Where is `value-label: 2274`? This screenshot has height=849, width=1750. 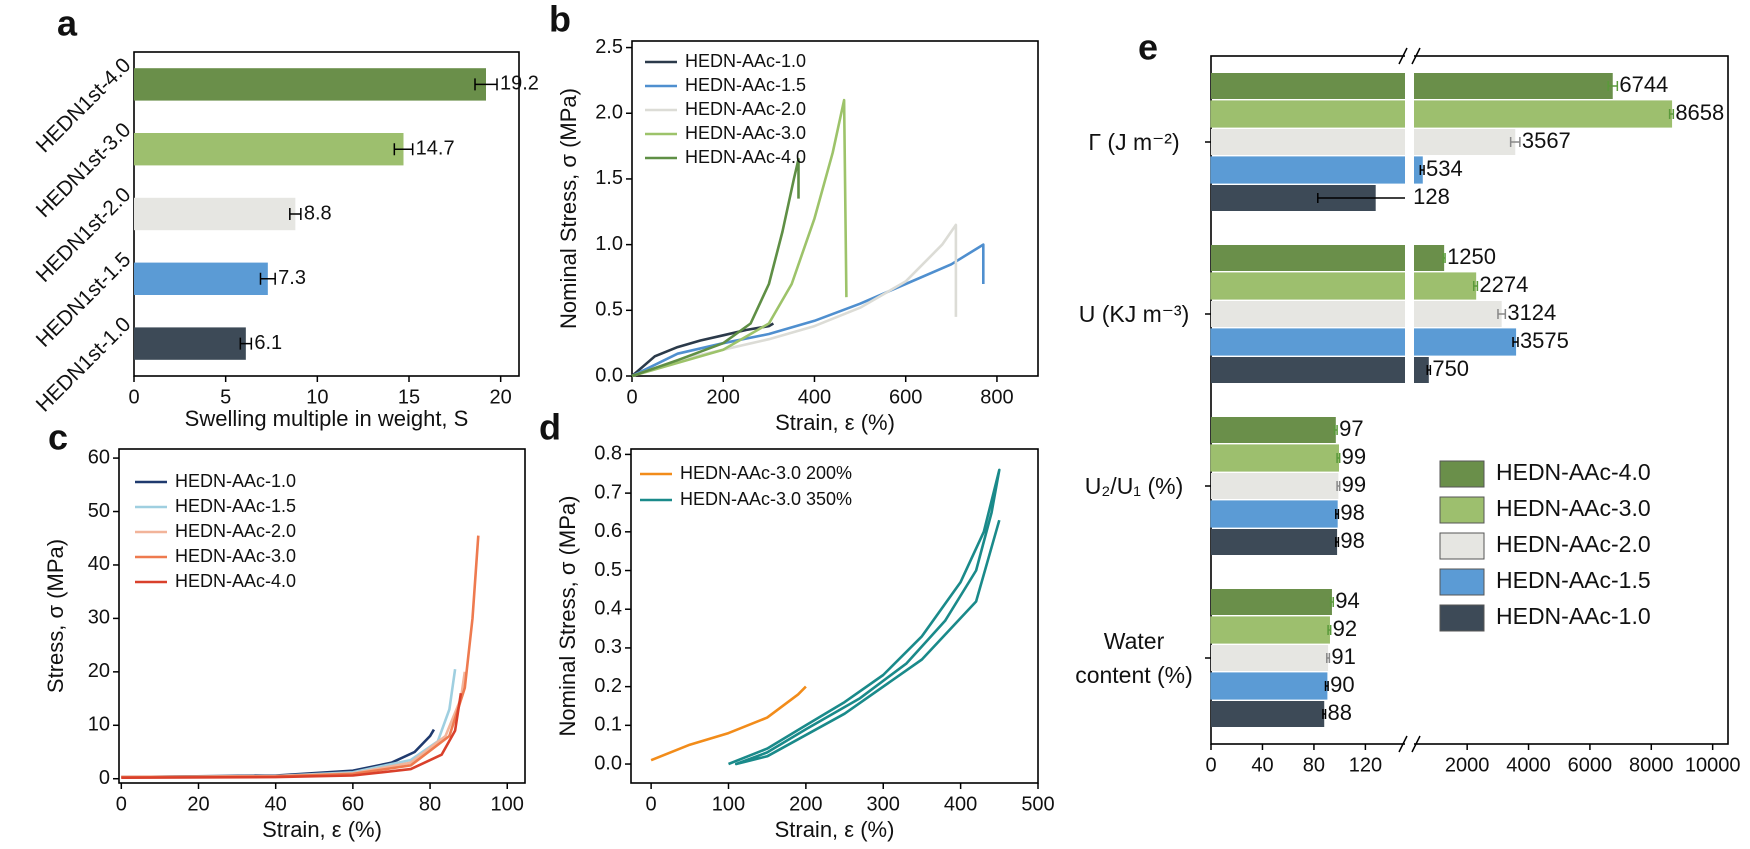 value-label: 2274 is located at coordinates (1503, 284).